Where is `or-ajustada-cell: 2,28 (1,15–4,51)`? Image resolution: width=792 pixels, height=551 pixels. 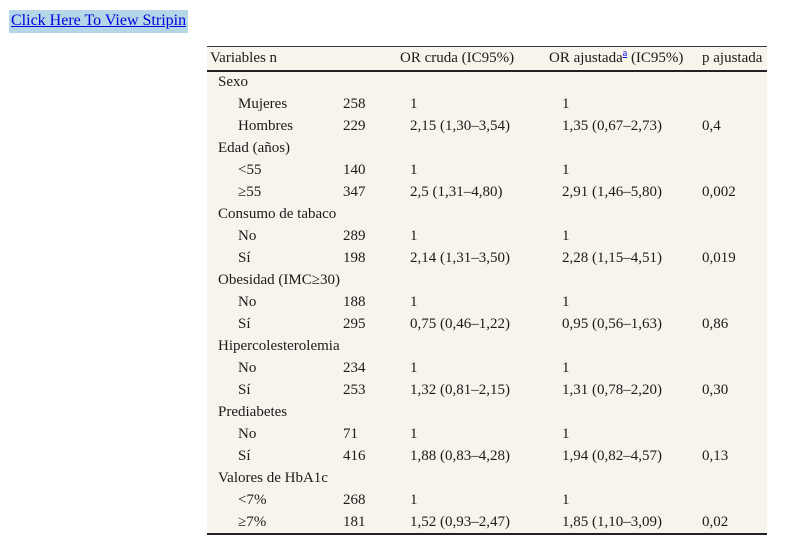 or-ajustada-cell: 2,28 (1,15–4,51) is located at coordinates (612, 257).